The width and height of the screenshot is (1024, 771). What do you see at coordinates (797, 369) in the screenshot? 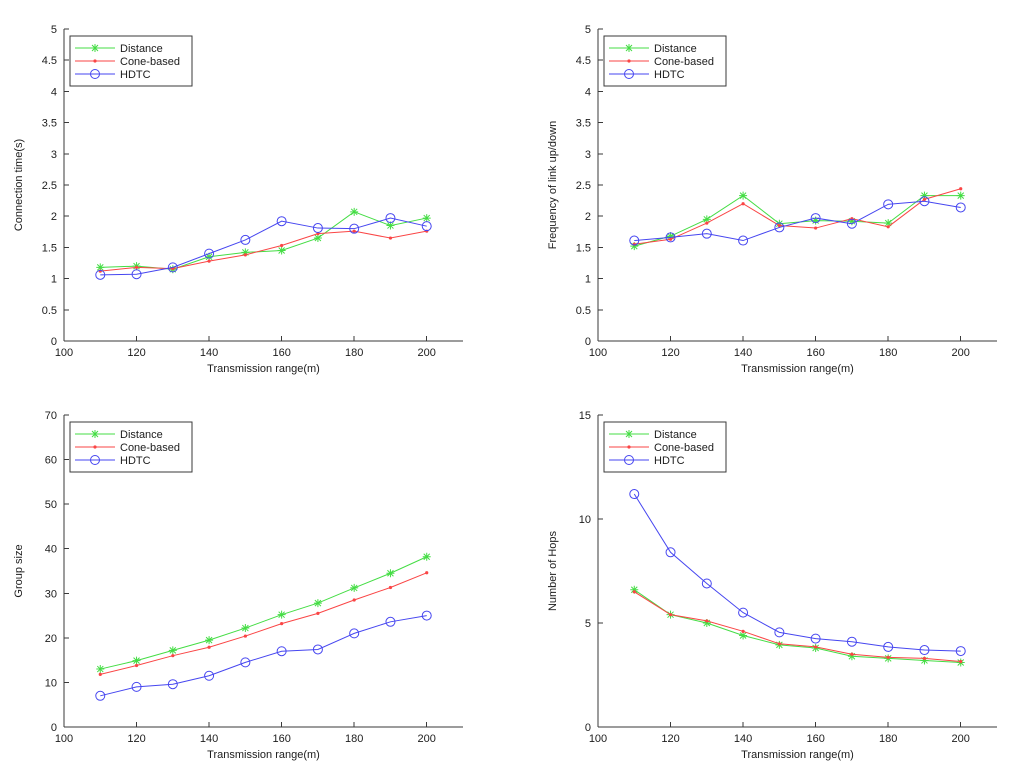
I see `x-axis-label: Transmission range(m)` at bounding box center [797, 369].